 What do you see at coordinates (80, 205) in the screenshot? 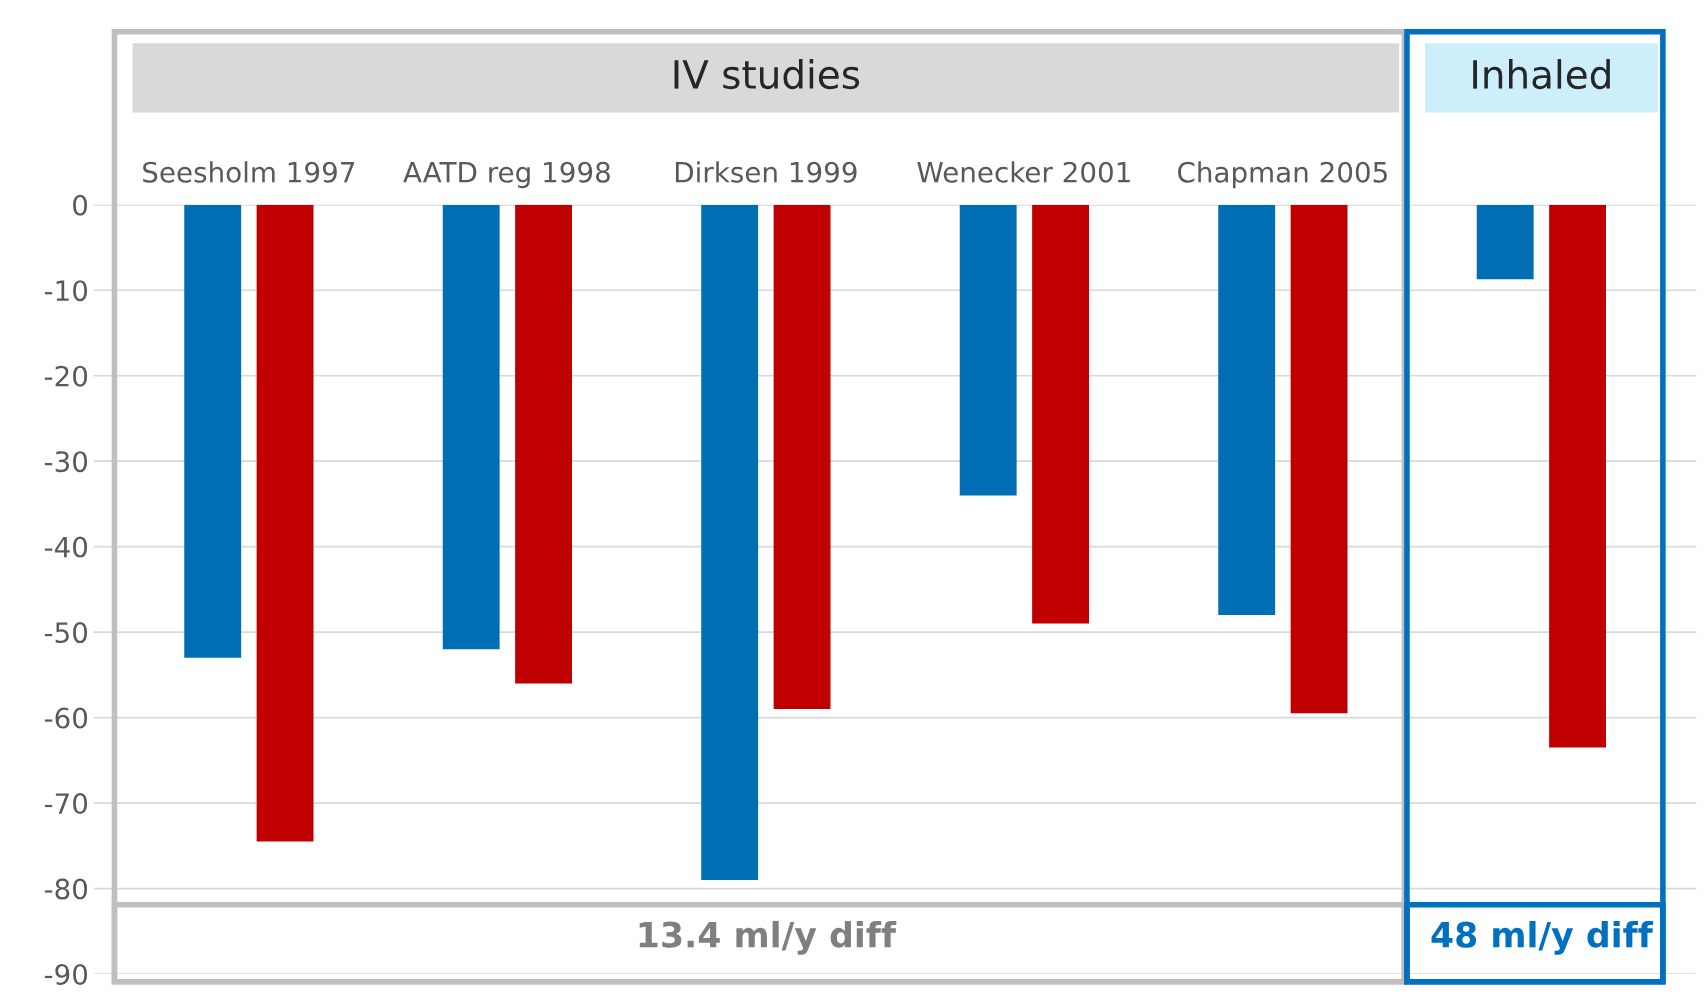
I see `y-tick-label: 0` at bounding box center [80, 205].